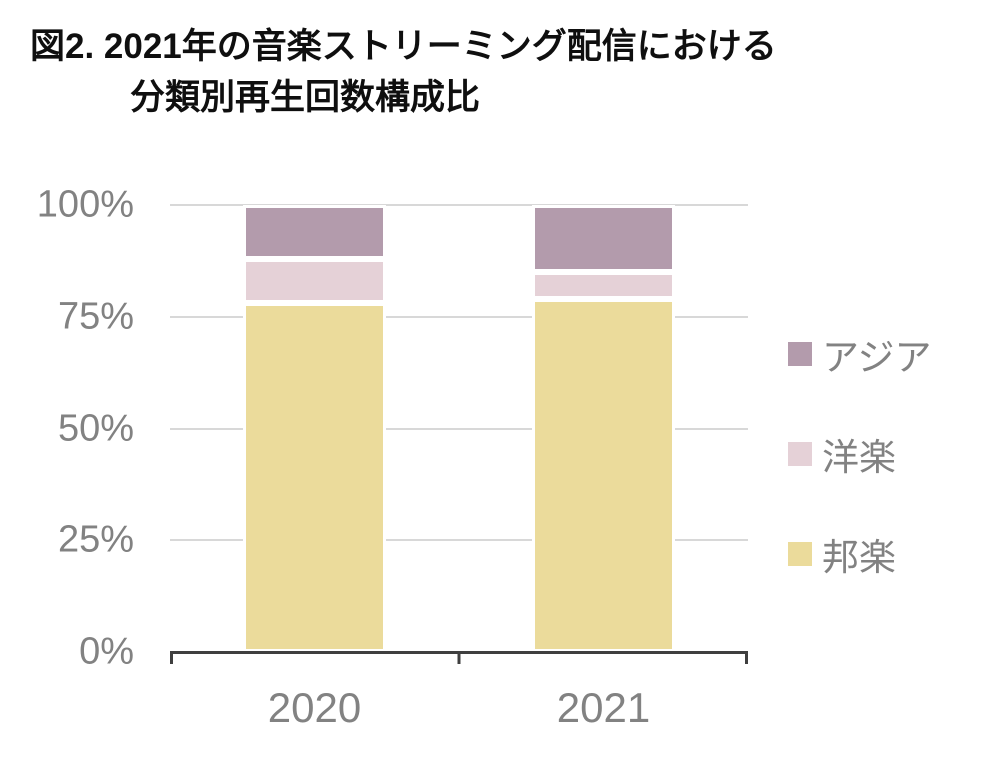 The width and height of the screenshot is (986, 784). I want to click on y-tick-label: 100%, so click(85, 204).